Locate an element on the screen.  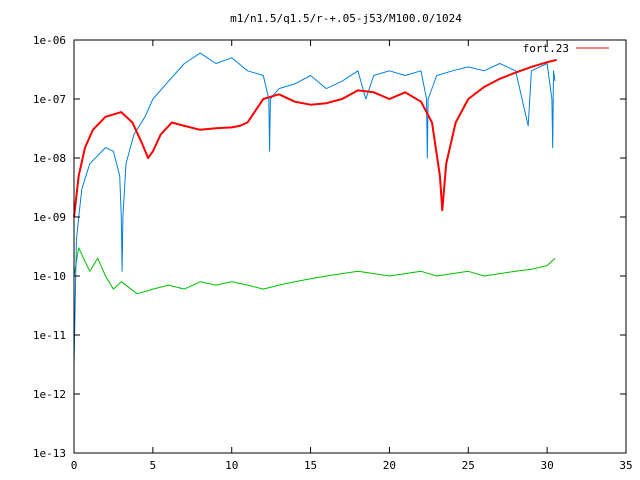
y-tick-label: 1e-06 is located at coordinates (49, 40).